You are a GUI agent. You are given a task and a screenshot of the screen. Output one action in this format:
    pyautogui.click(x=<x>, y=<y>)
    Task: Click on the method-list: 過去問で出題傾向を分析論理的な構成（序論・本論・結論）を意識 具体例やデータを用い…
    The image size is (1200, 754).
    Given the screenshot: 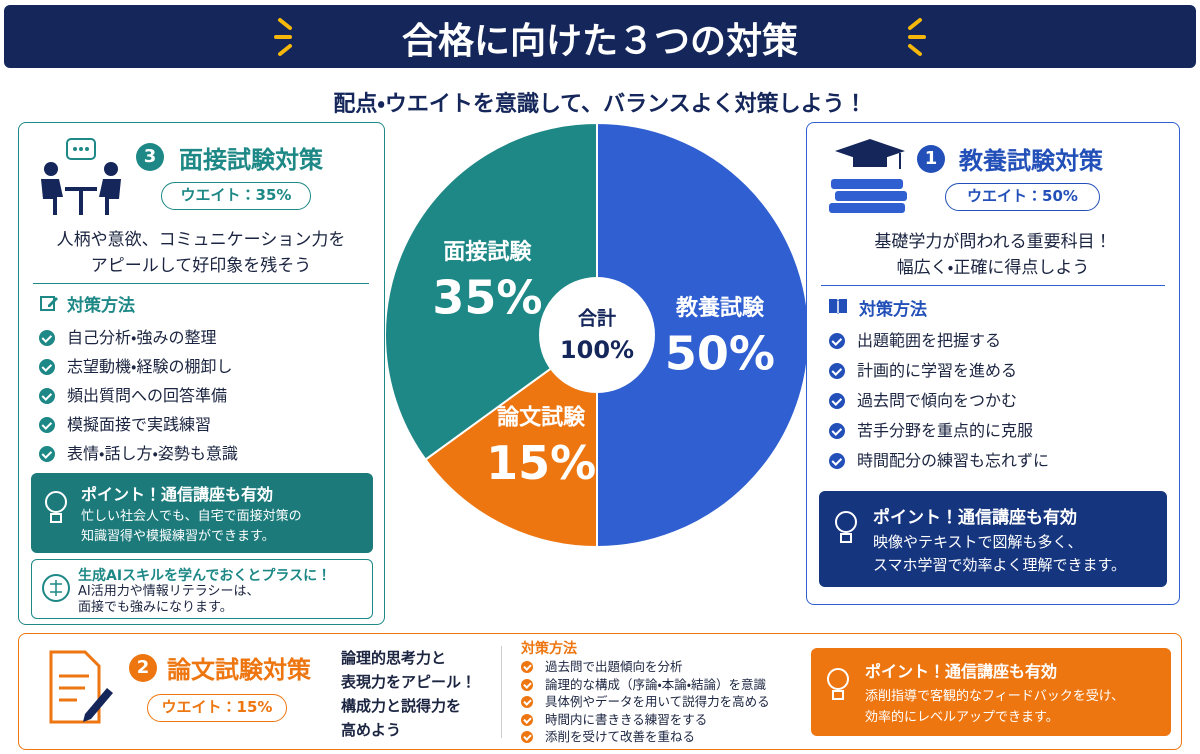 What is the action you would take?
    pyautogui.click(x=645, y=702)
    